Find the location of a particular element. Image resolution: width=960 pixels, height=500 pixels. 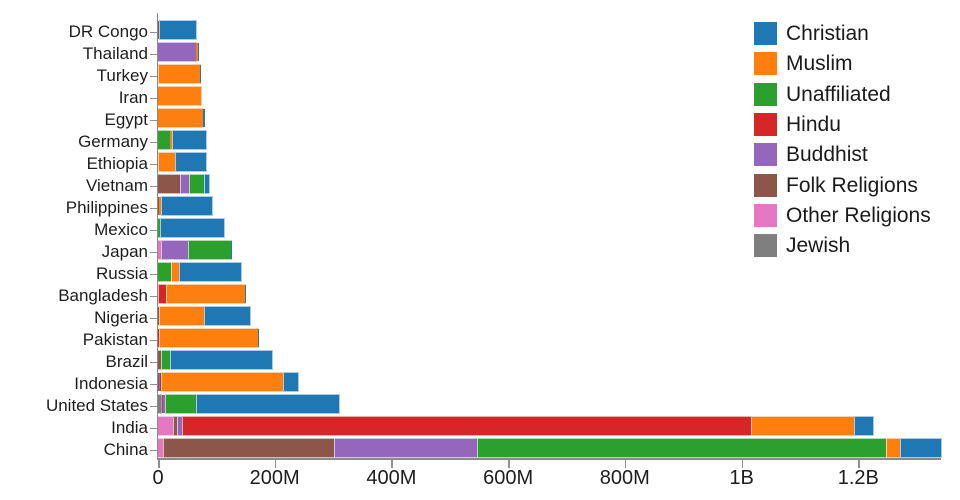

x-tick-400m is located at coordinates (392, 463).